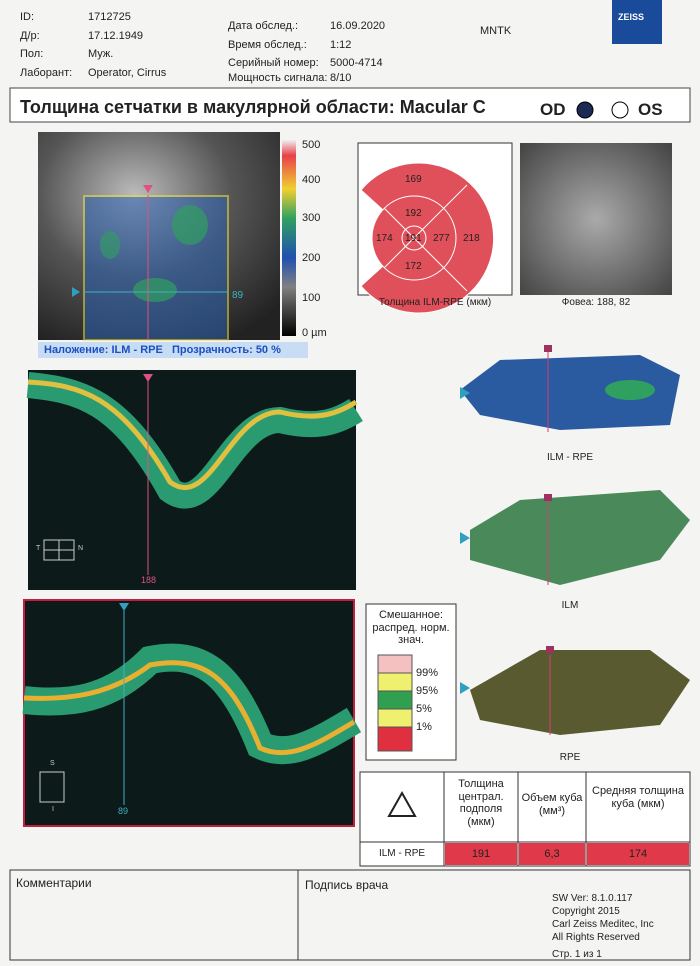  Describe the element at coordinates (127, 73) in the screenshot. I see `field-value: Operator, Cirrus` at that location.